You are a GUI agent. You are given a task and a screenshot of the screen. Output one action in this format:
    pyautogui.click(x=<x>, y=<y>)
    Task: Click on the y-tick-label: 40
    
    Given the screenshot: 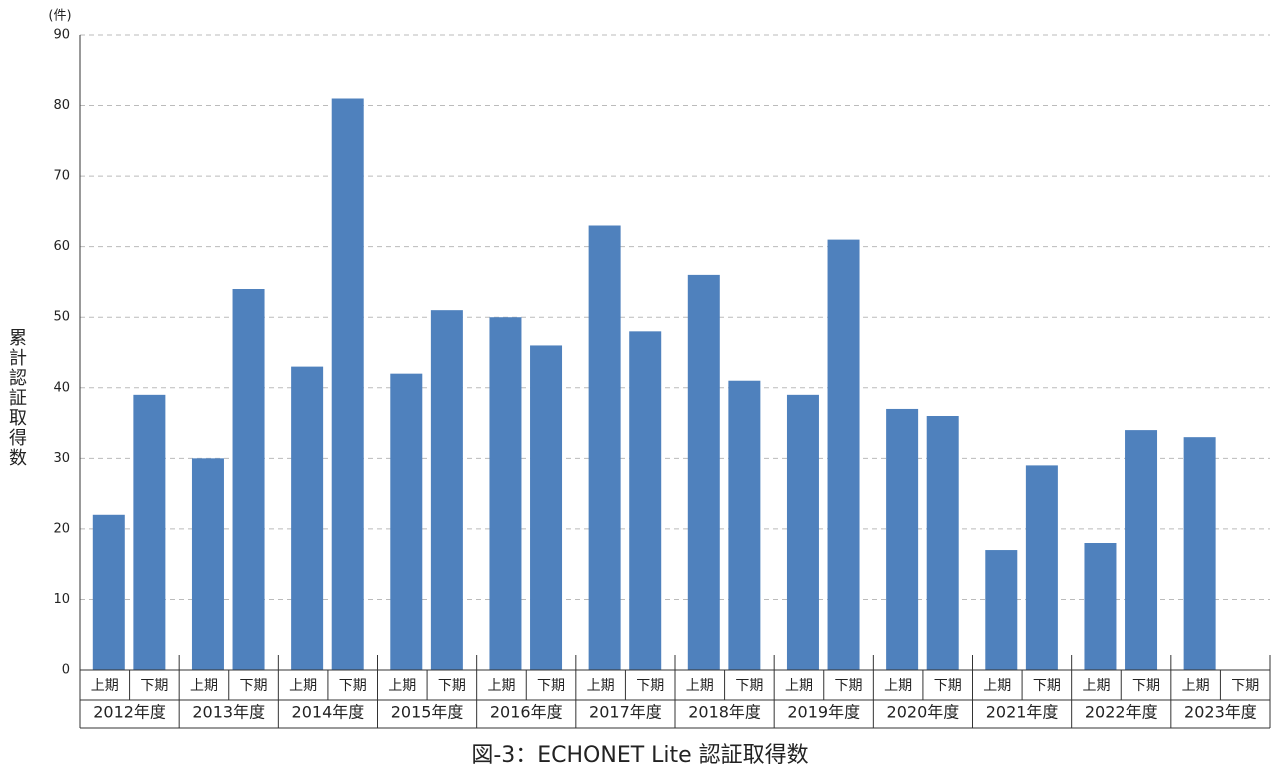 What is the action you would take?
    pyautogui.click(x=61, y=387)
    